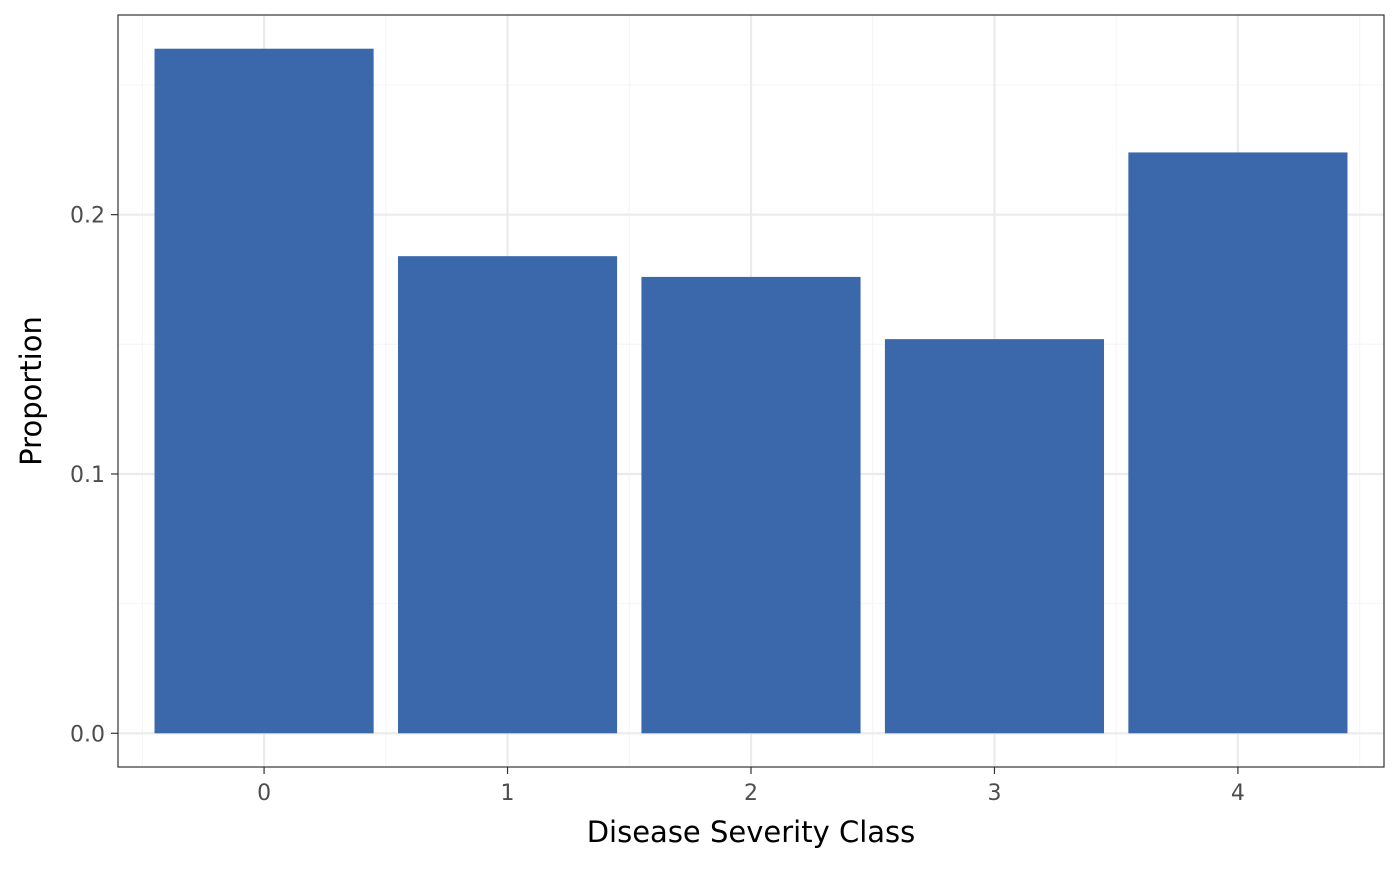  What do you see at coordinates (87, 216) in the screenshot?
I see `y-tick-label: 0.2` at bounding box center [87, 216].